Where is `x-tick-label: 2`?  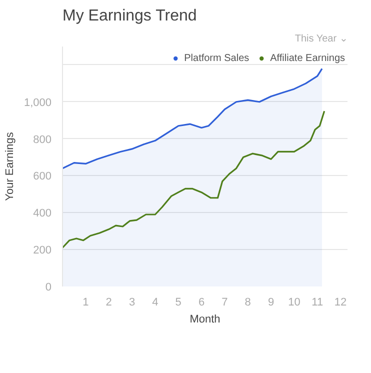
x-tick-label: 2 is located at coordinates (109, 302).